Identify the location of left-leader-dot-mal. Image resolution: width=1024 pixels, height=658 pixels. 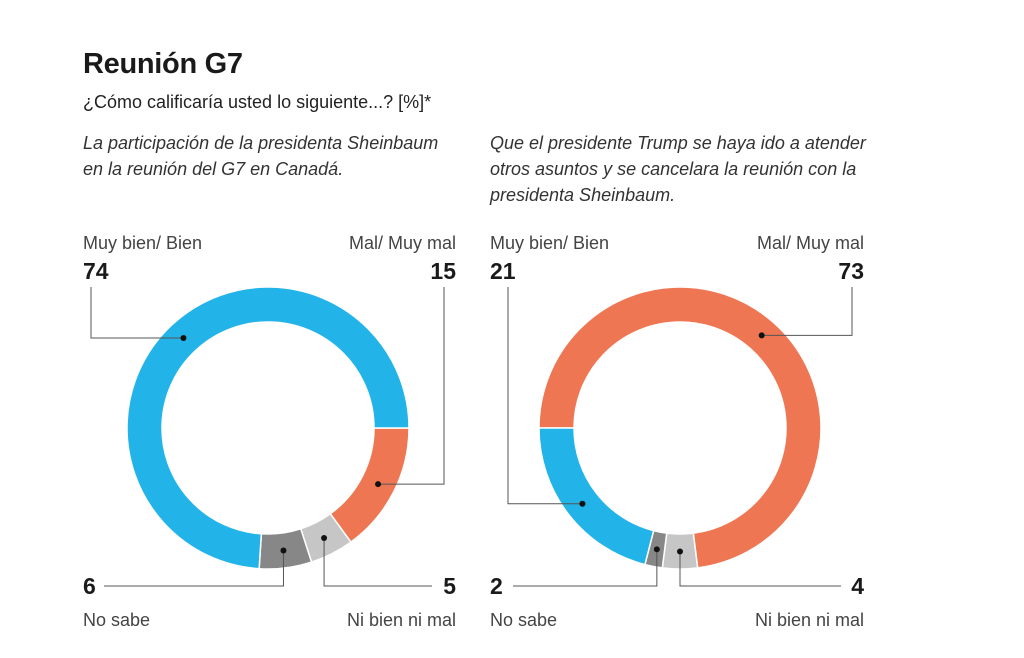
(378, 484).